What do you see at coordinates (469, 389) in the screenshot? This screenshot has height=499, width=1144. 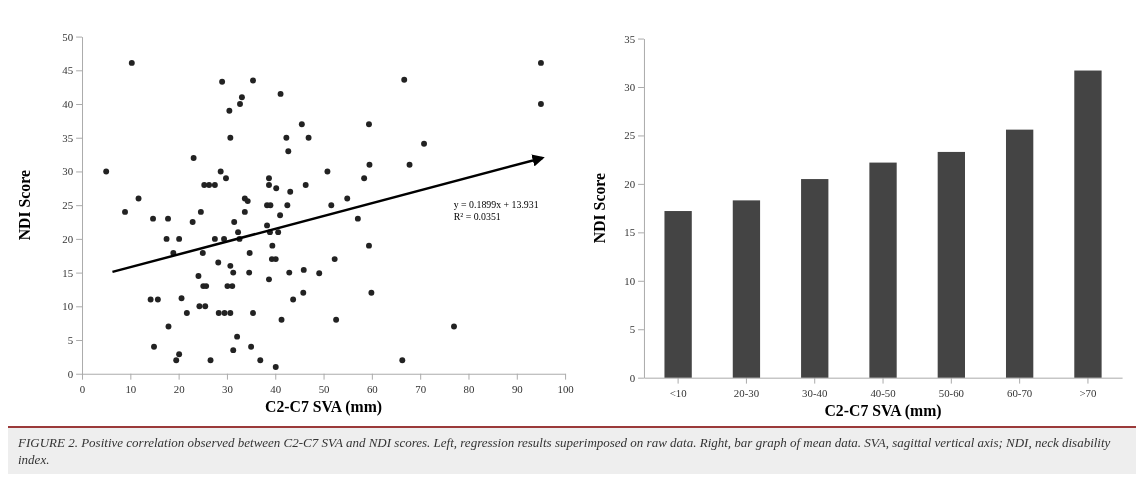 I see `x-tick-label: 80` at bounding box center [469, 389].